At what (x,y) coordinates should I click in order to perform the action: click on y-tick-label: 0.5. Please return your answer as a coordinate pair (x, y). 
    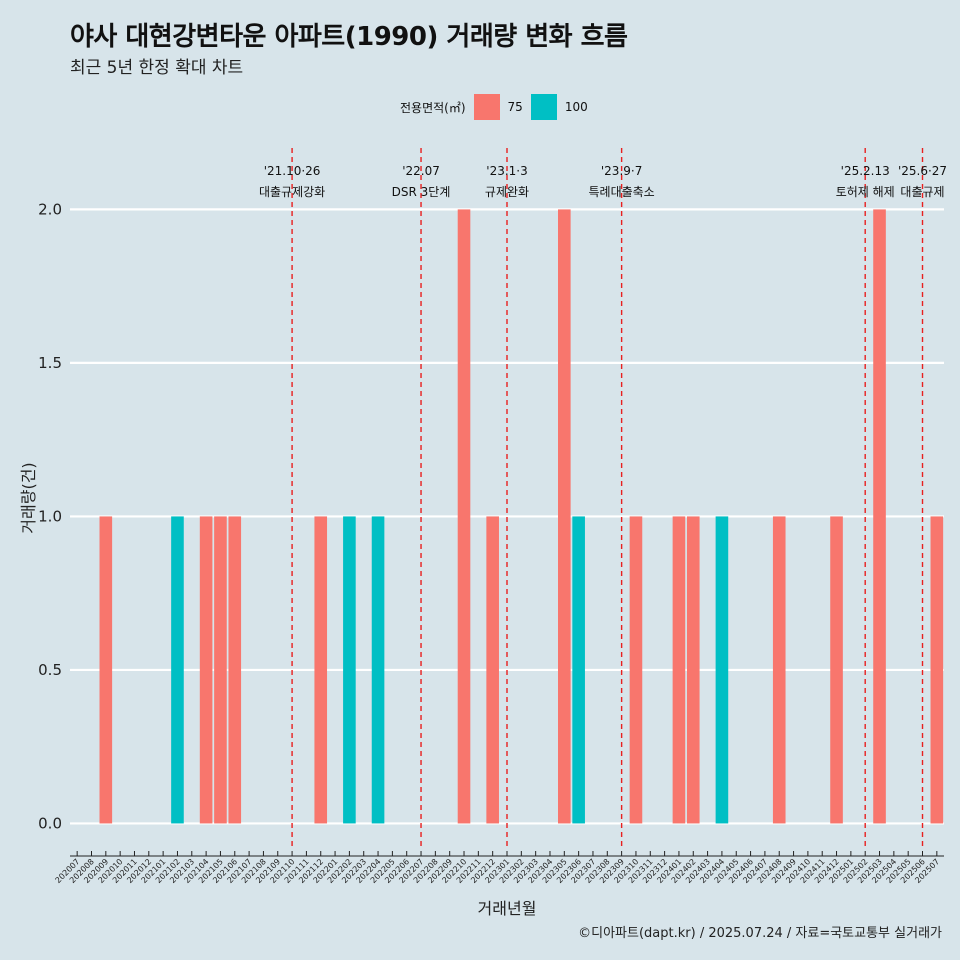
    Looking at the image, I should click on (50, 670).